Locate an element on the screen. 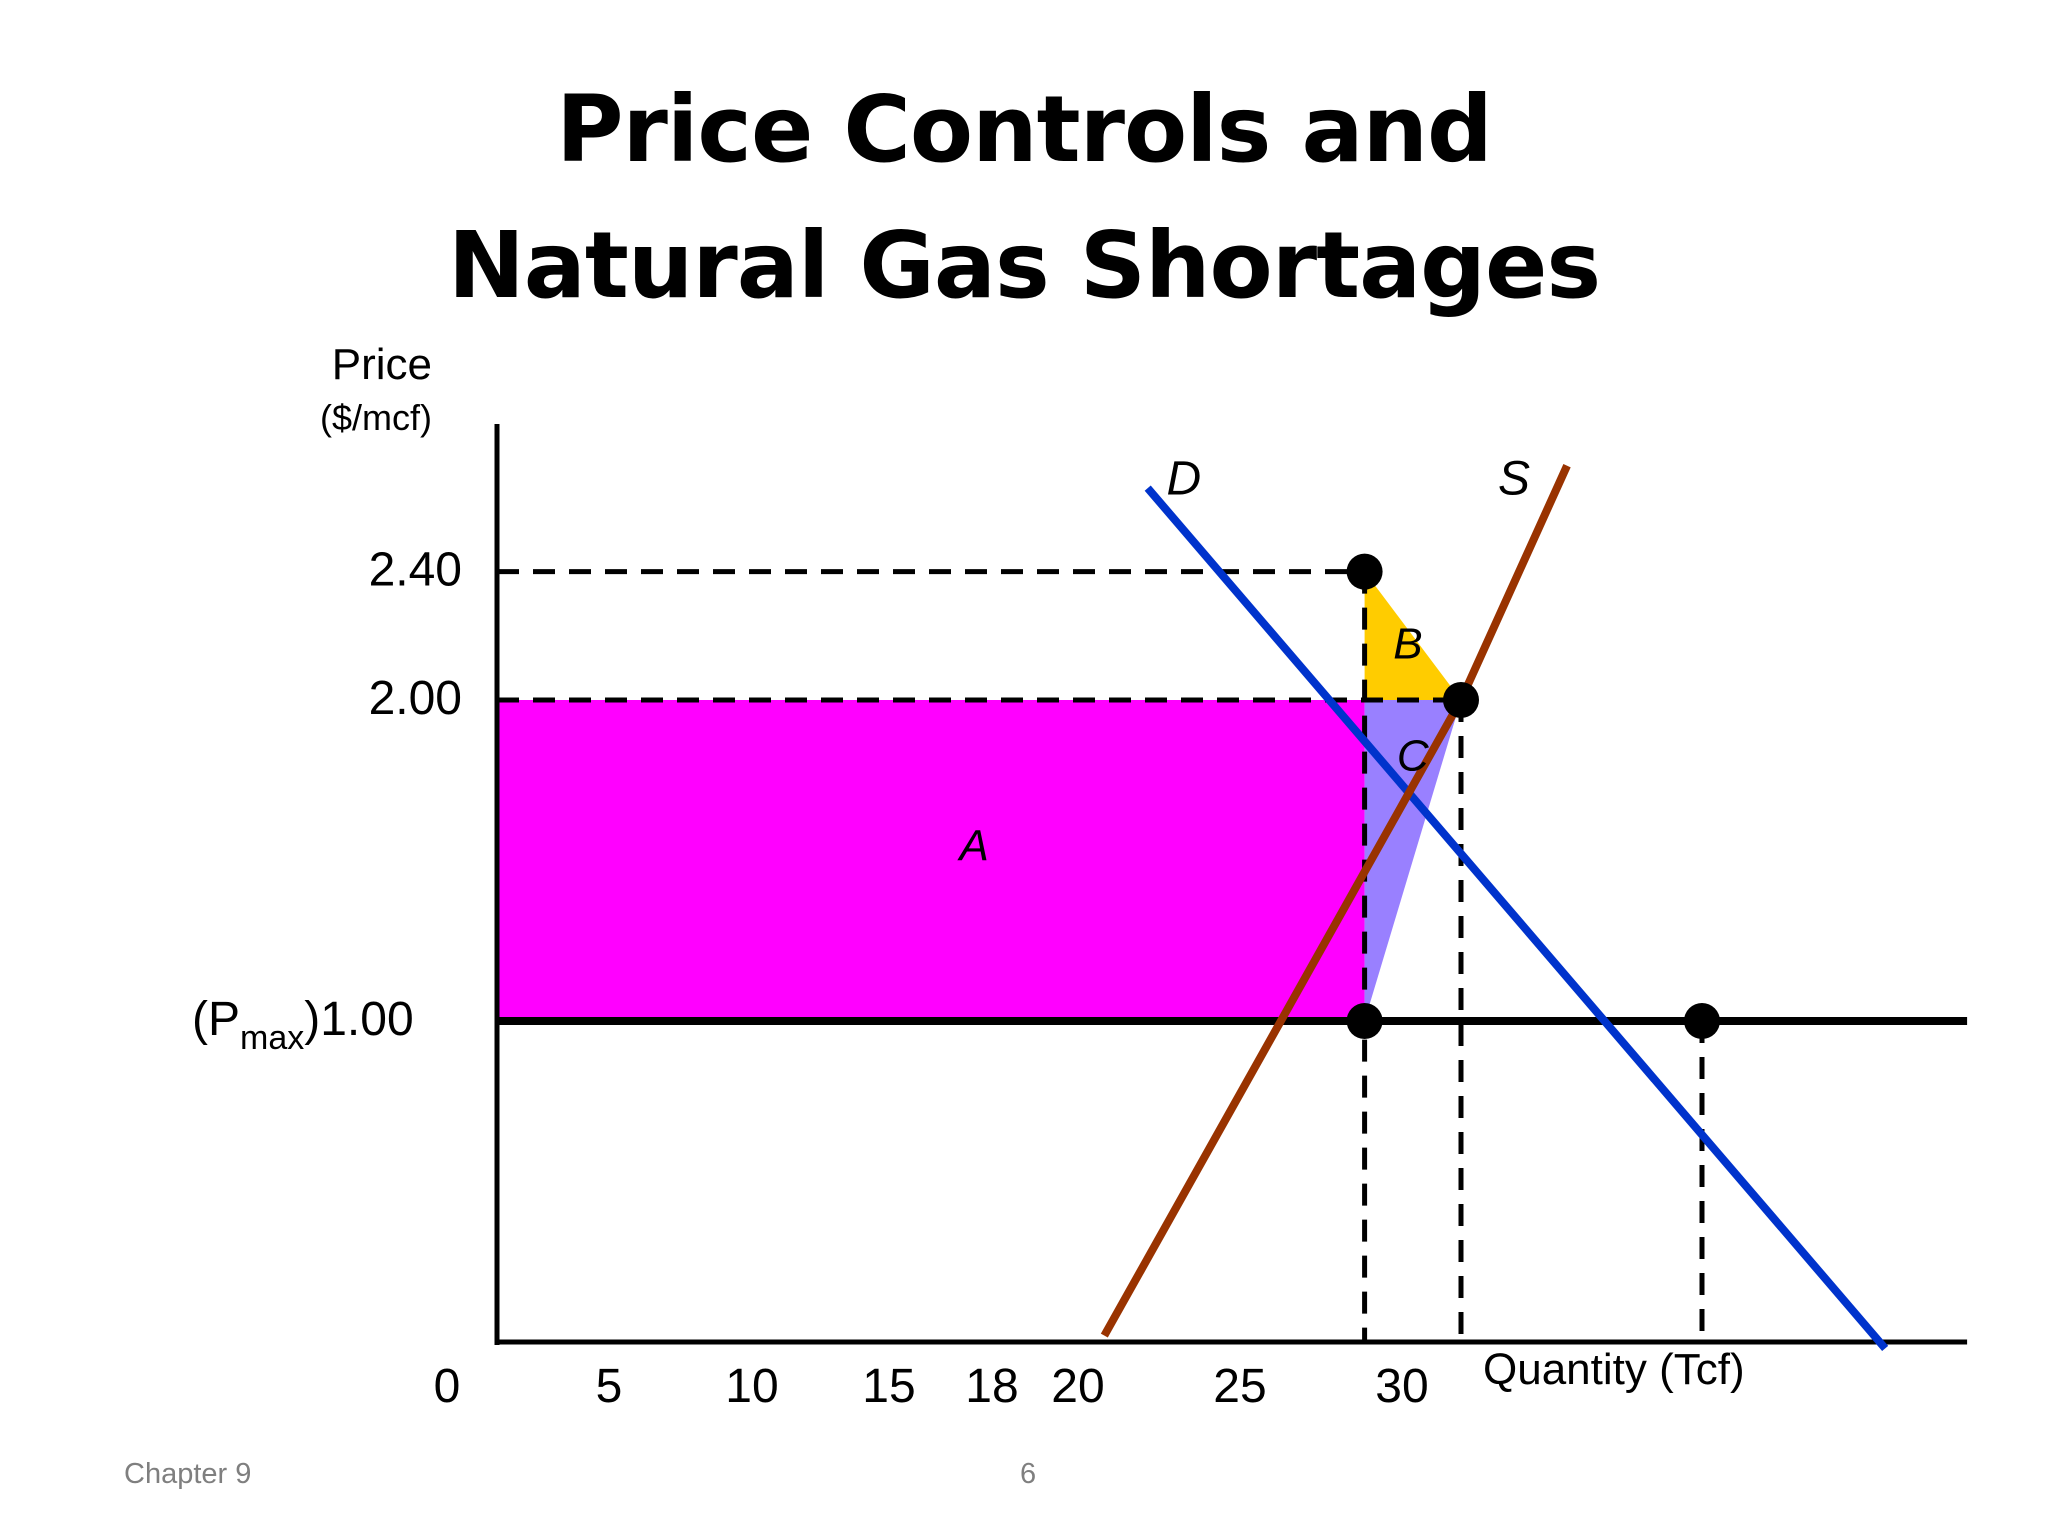  footer-page-number: 6 is located at coordinates (1028, 1474).